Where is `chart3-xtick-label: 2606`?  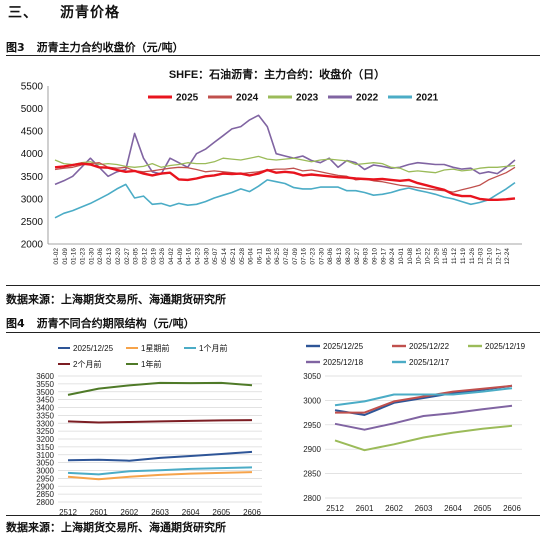 chart3-xtick-label: 2606 is located at coordinates (512, 508).